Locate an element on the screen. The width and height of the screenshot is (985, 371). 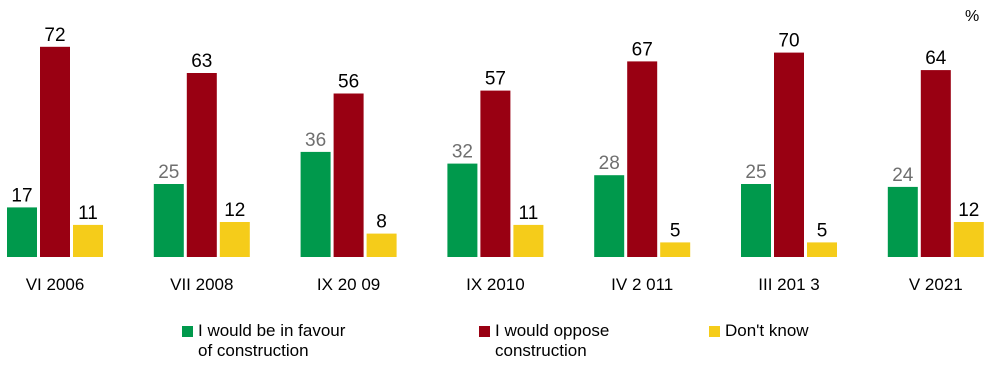
value-label-favour-0: 17 is located at coordinates (21, 195).